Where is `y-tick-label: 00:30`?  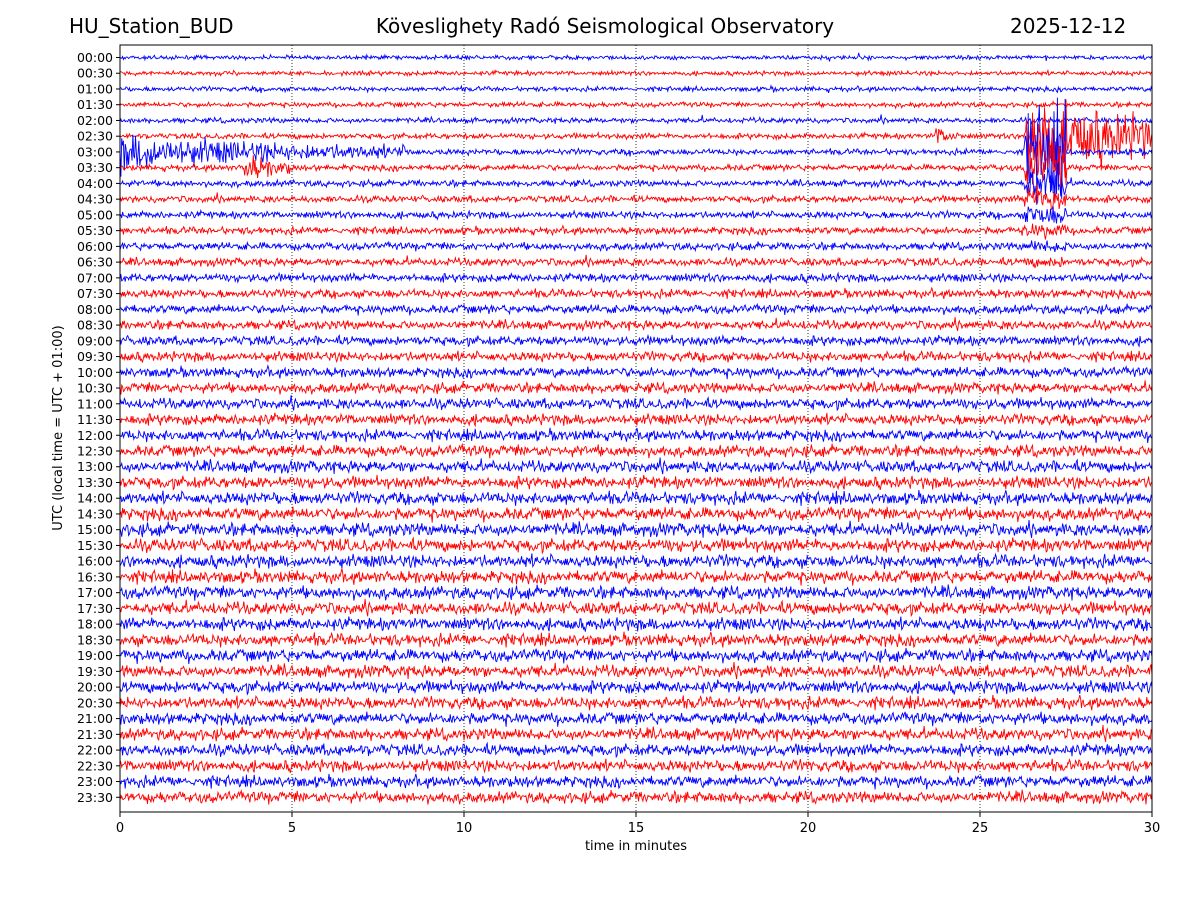
y-tick-label: 00:30 is located at coordinates (95, 73).